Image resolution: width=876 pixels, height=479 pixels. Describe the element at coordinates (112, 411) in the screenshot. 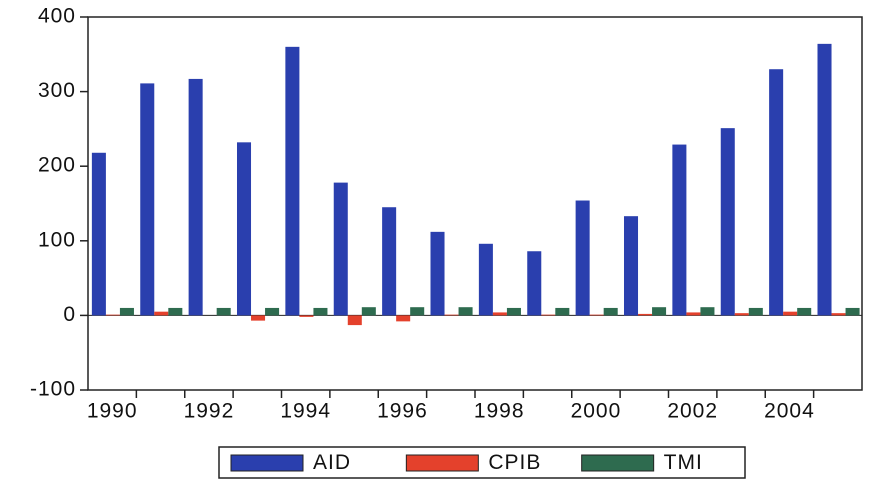

I see `x-tick-label: 1990` at that location.